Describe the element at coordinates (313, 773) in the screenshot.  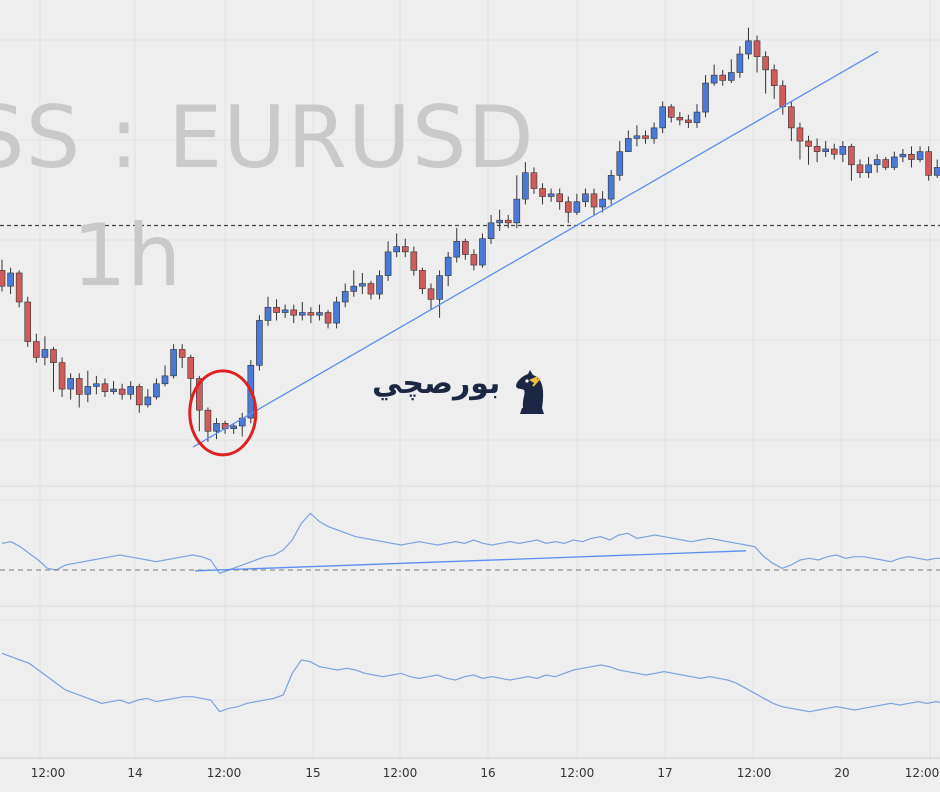
I see `x-tick-label: 15` at that location.